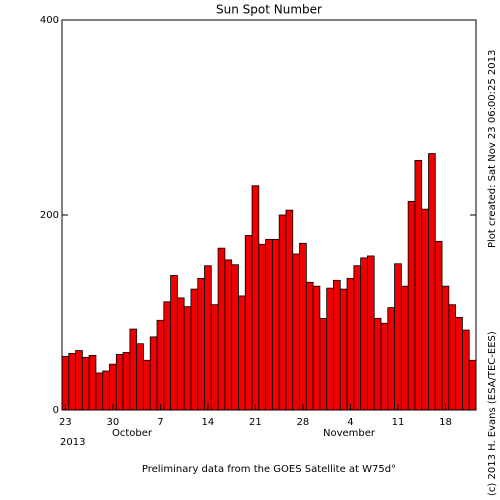 This screenshot has height=500, width=500. Describe the element at coordinates (65, 422) in the screenshot. I see `x-tick-label: 23` at that location.